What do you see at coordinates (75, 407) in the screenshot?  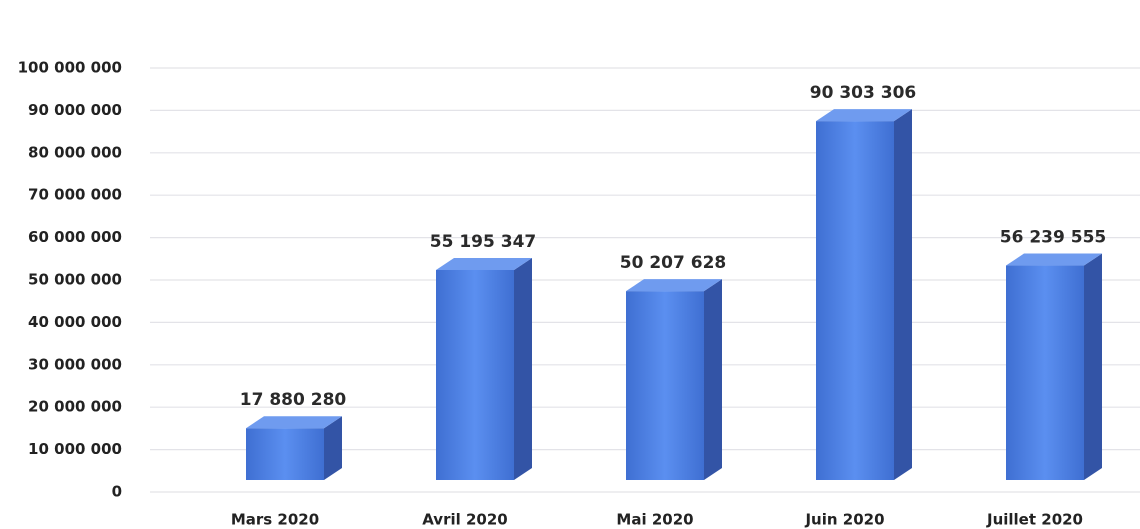 I see `y-tick-label: 20 000 000` at bounding box center [75, 407].